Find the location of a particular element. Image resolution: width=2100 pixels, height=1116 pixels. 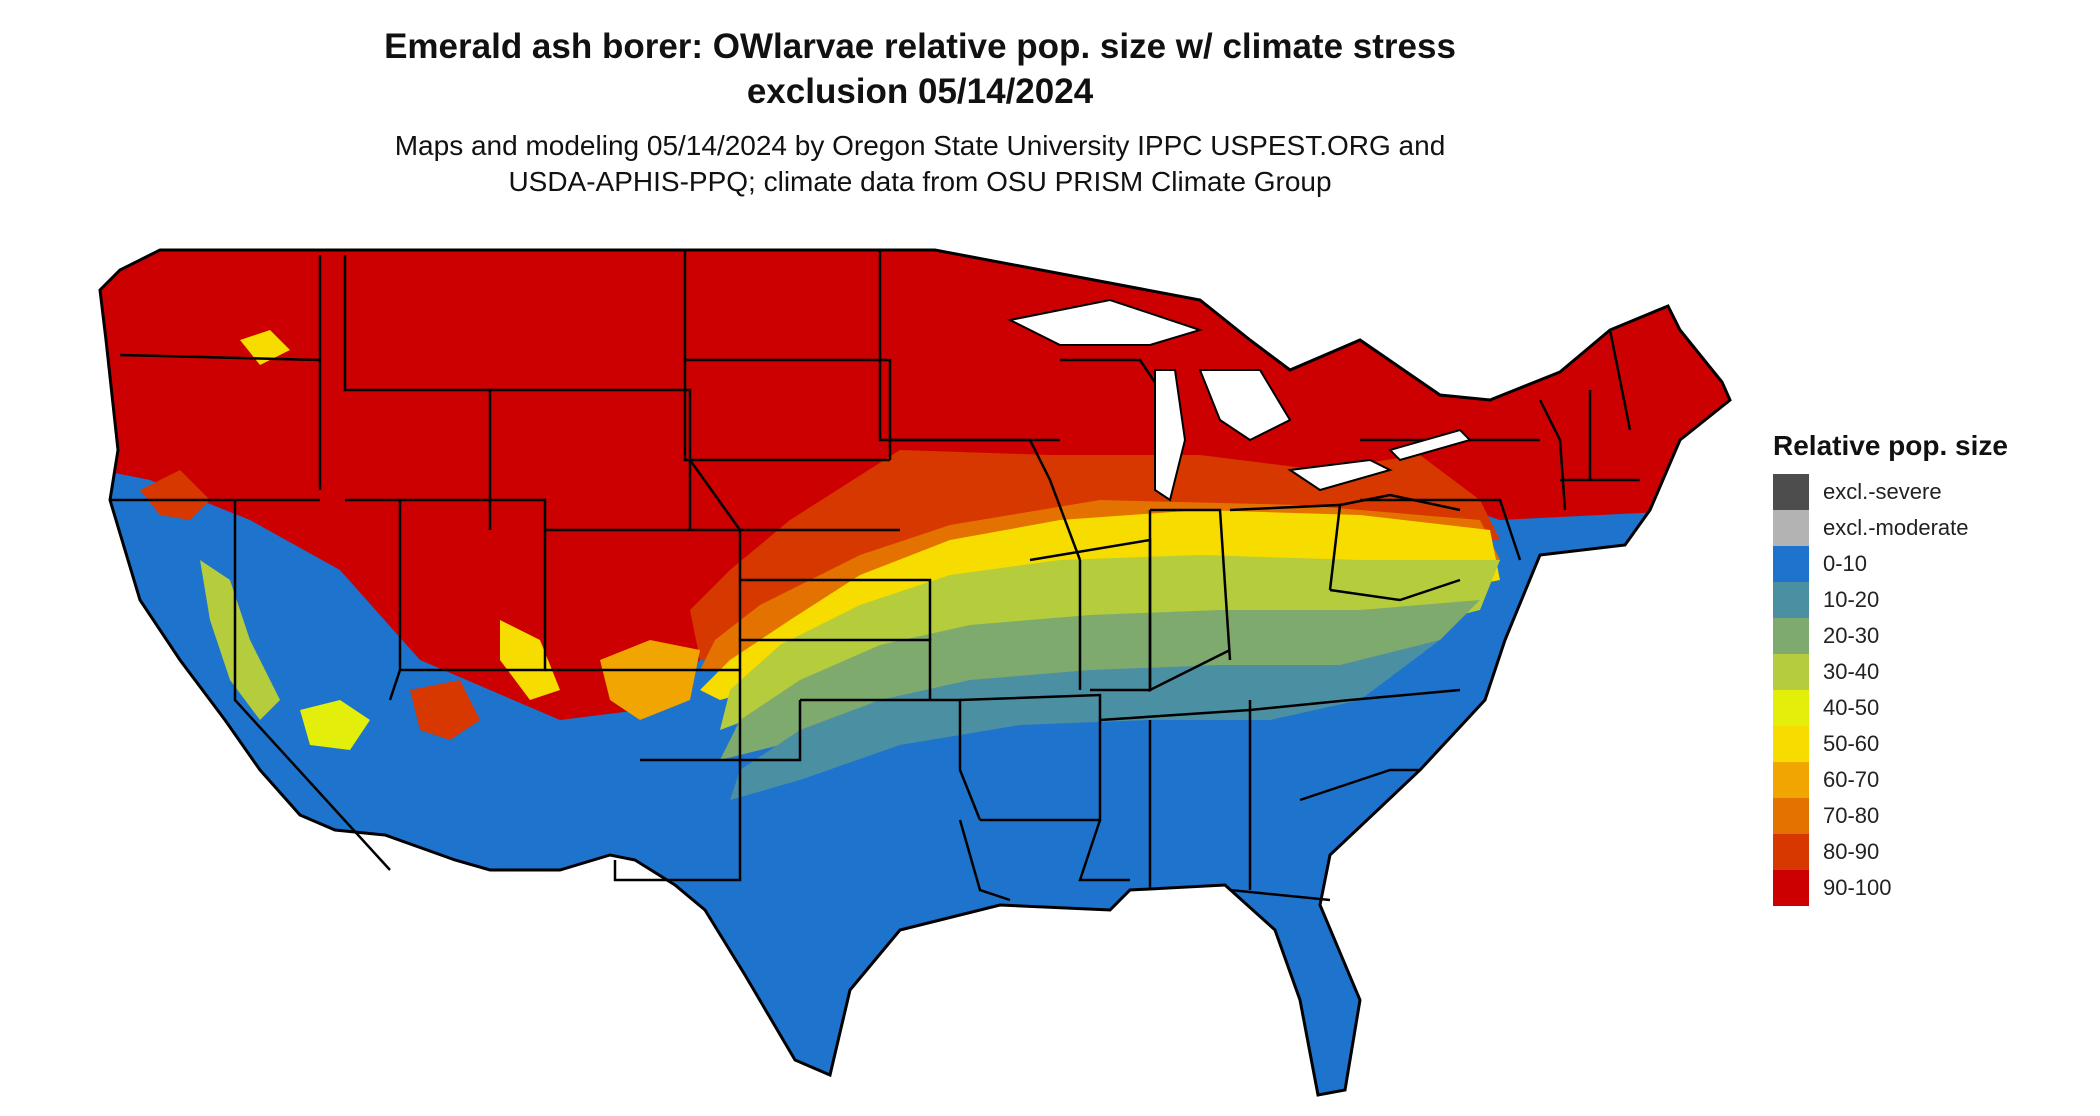

legend-item: 20-30 is located at coordinates (1890, 636).